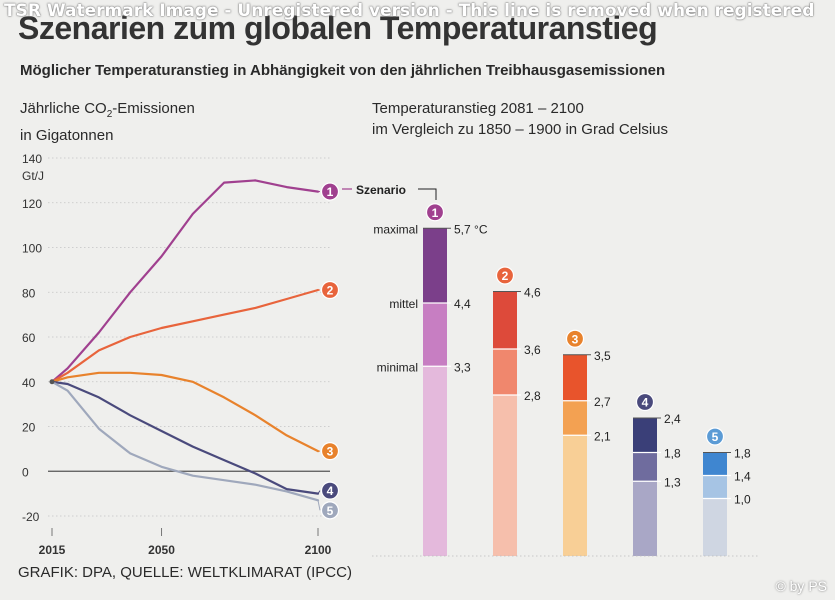 This screenshot has height=600, width=835. Describe the element at coordinates (471, 229) in the screenshot. I see `bar-label-max-1: 5,7 °C` at that location.